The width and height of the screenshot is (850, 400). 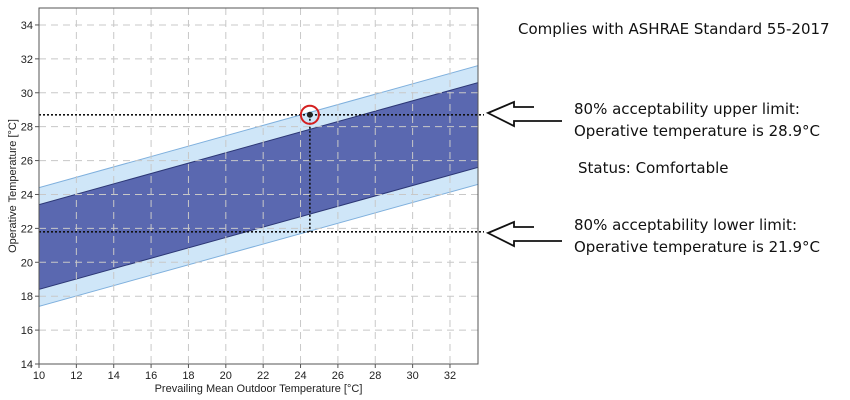 I want to click on y-tick-label: 34, so click(x=27, y=26).